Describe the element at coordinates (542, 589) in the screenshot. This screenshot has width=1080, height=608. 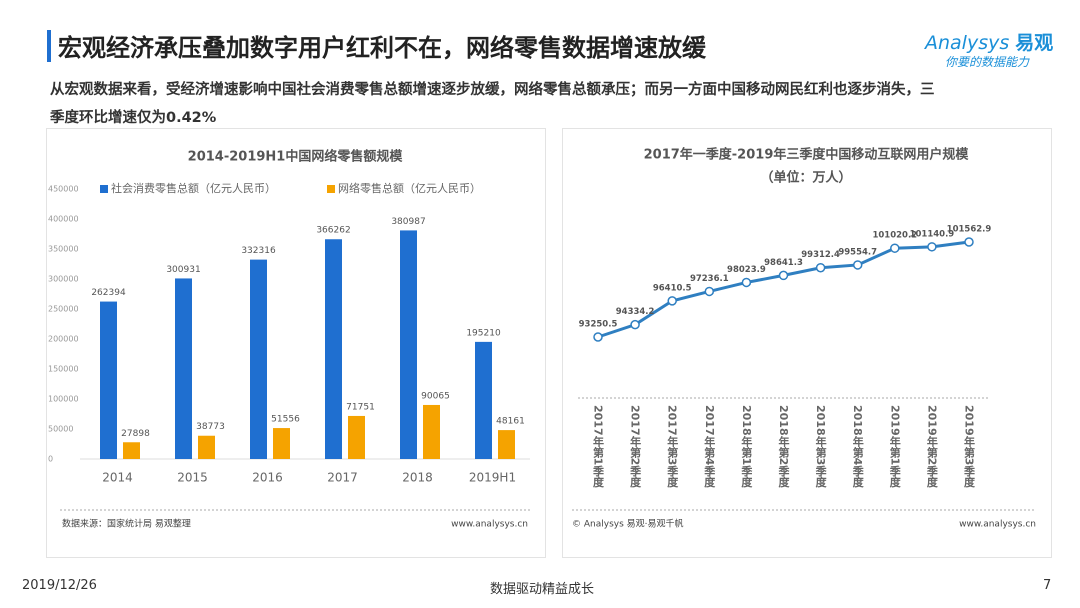
I see `footer-motto: 数据驱动精益成长` at that location.